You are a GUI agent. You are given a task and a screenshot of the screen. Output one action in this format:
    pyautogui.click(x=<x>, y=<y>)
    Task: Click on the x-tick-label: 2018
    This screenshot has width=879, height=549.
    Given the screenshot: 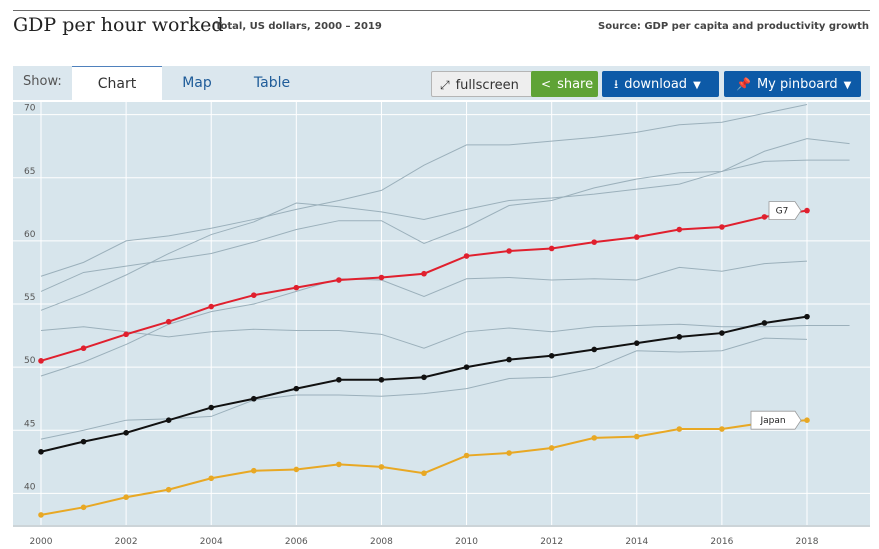 What is the action you would take?
    pyautogui.click(x=807, y=542)
    